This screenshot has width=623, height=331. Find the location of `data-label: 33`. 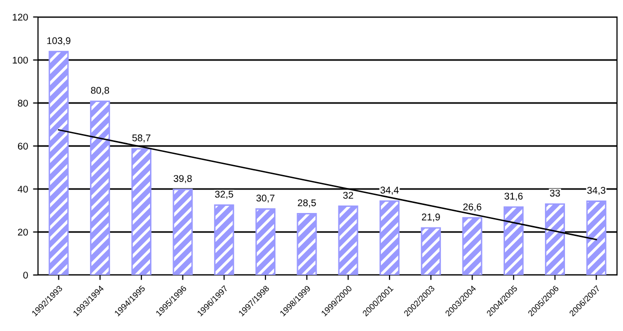

data-label: 33 is located at coordinates (555, 193).